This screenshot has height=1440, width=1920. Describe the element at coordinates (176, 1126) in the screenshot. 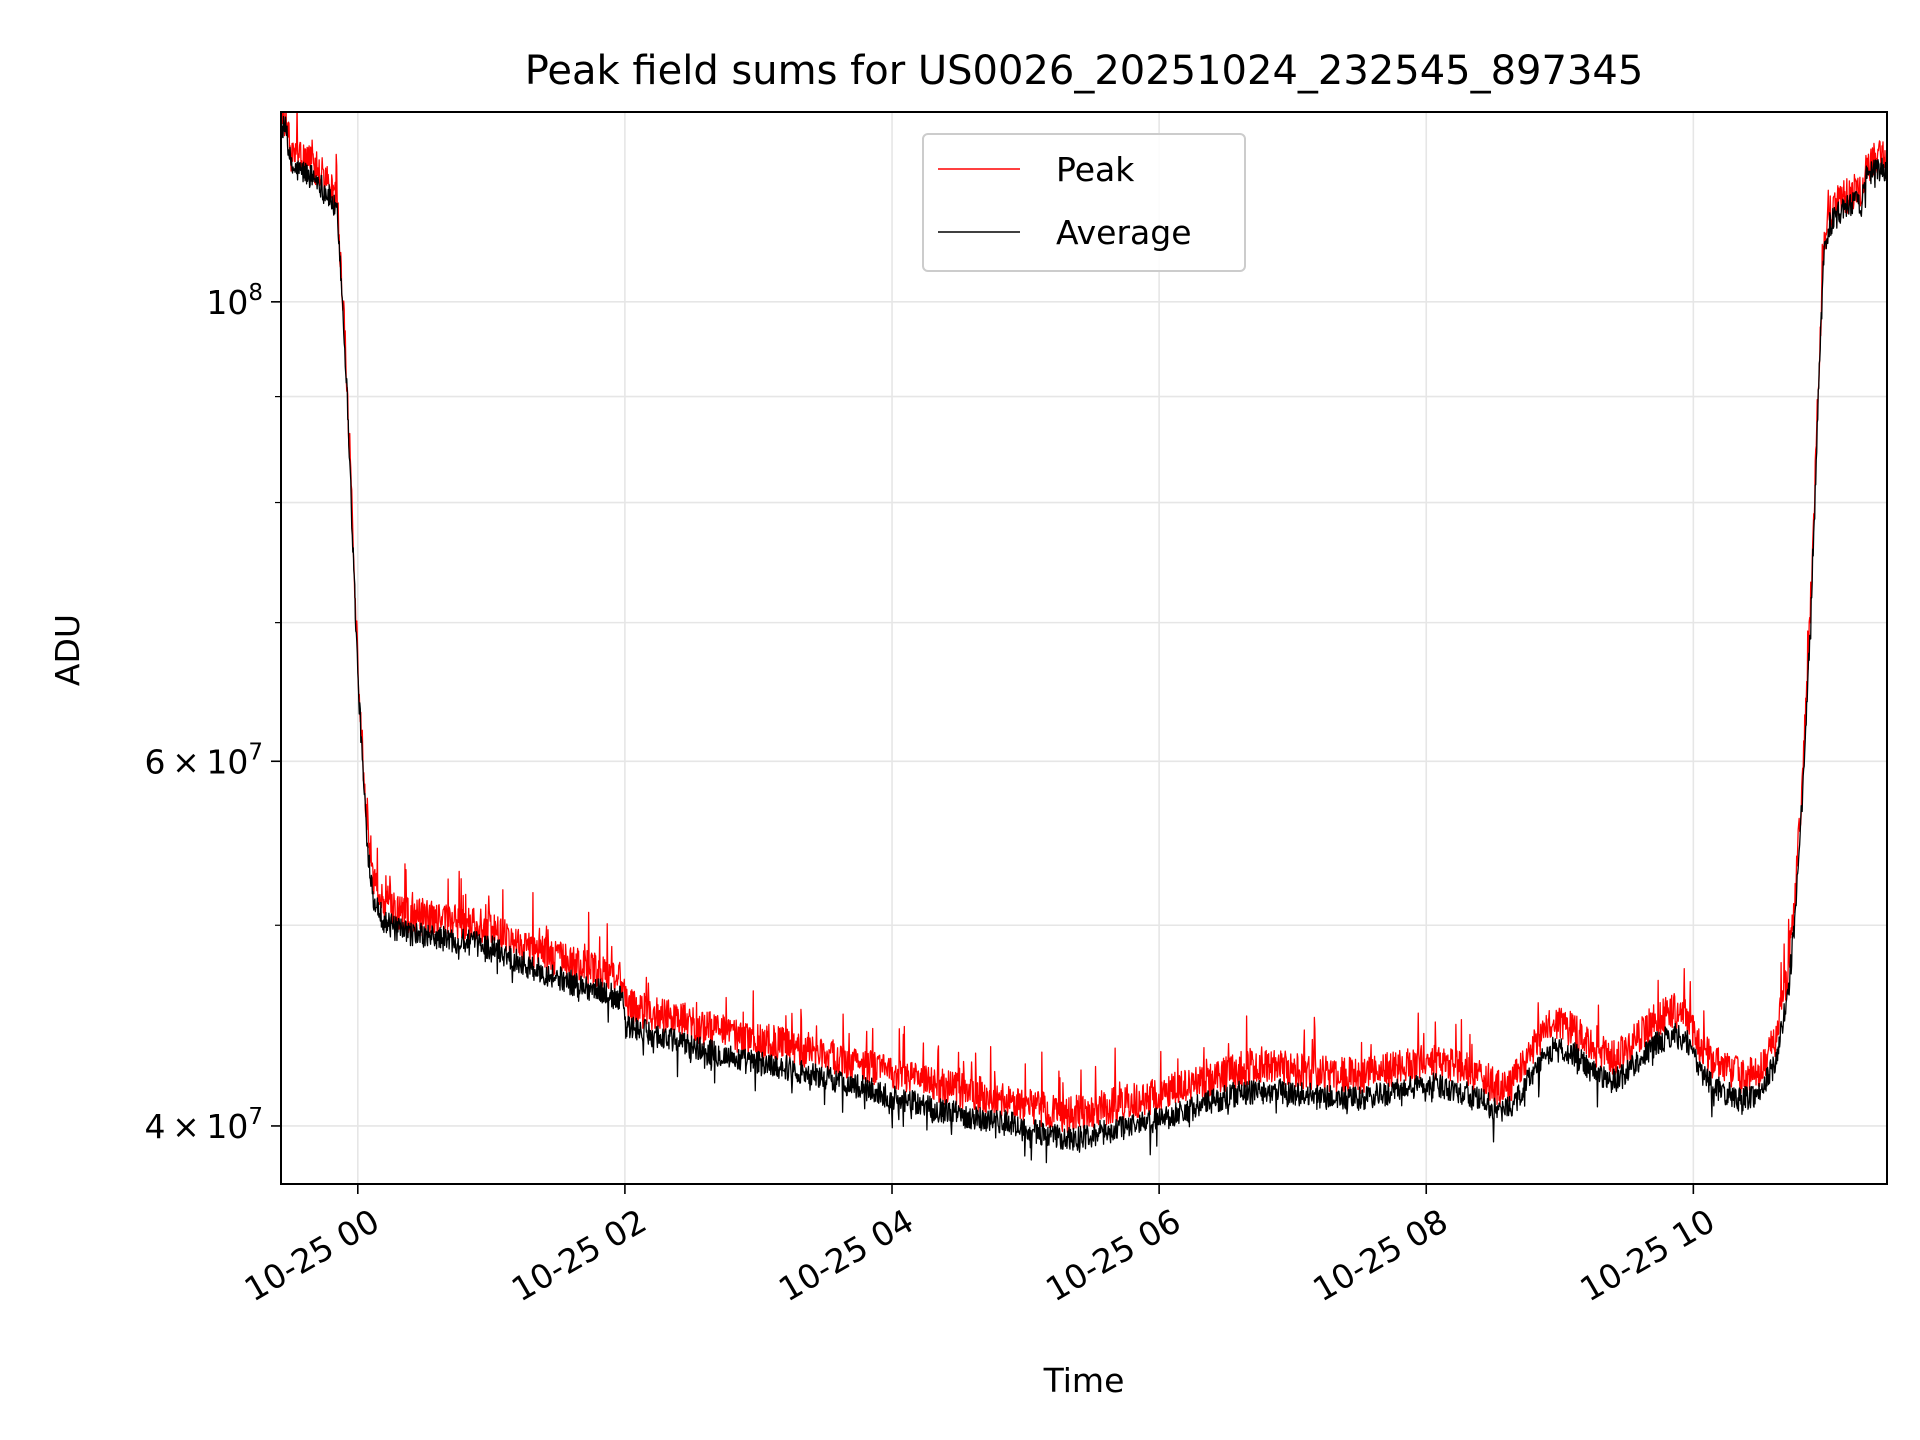

I see `y-tick-mantissa: 4 ×` at that location.